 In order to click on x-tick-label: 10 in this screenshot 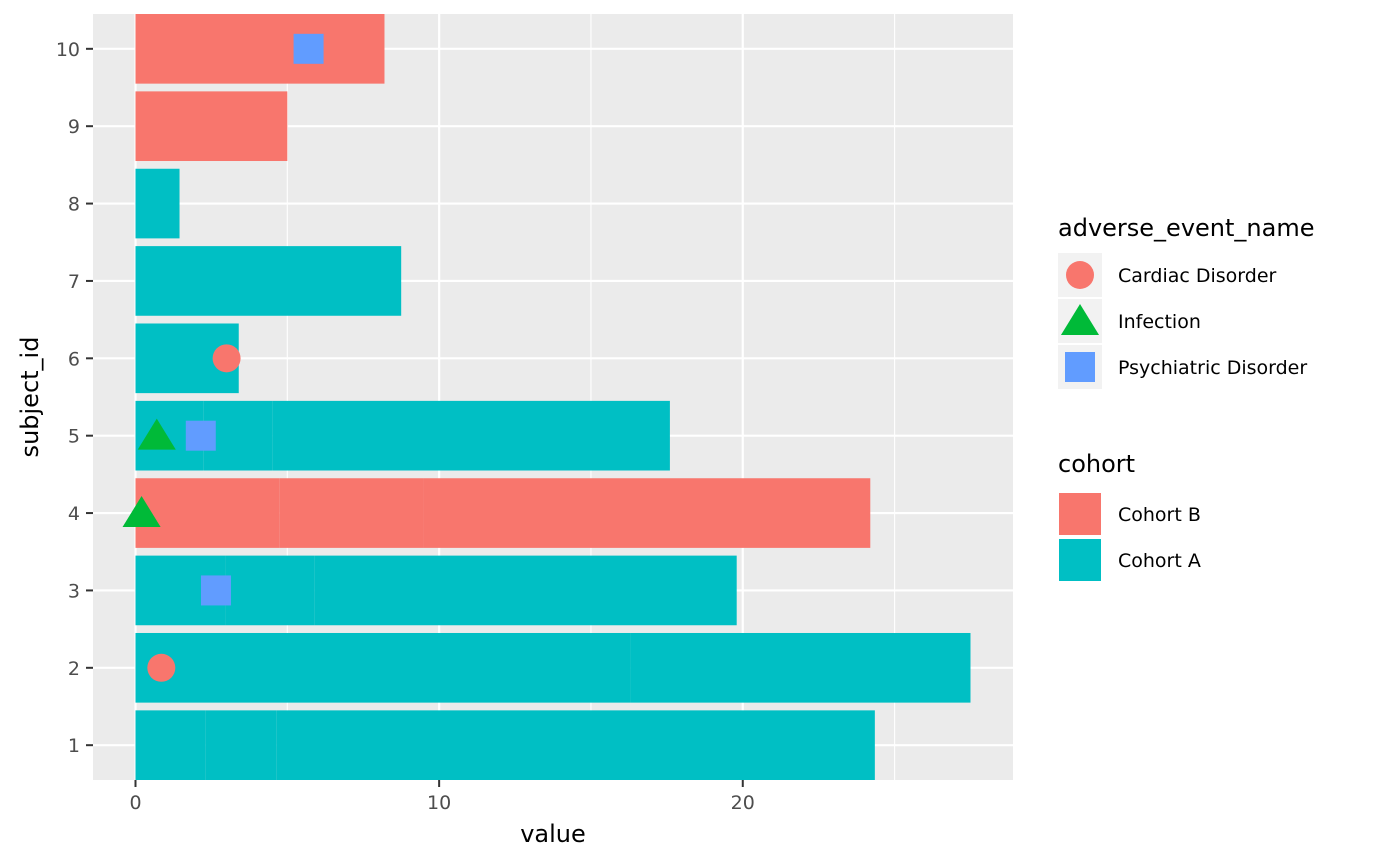, I will do `click(439, 803)`.